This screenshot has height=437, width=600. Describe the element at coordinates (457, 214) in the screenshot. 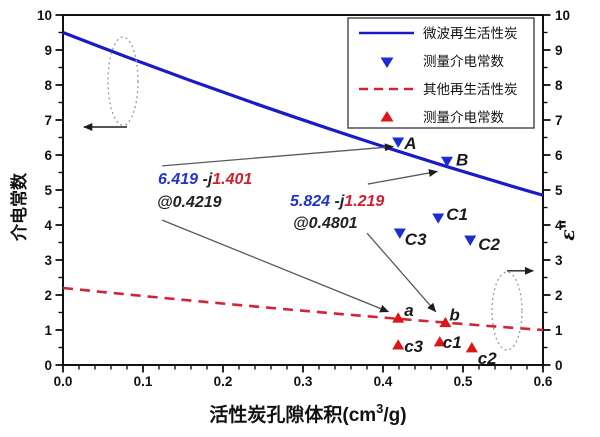

I see `point-label: C1` at that location.